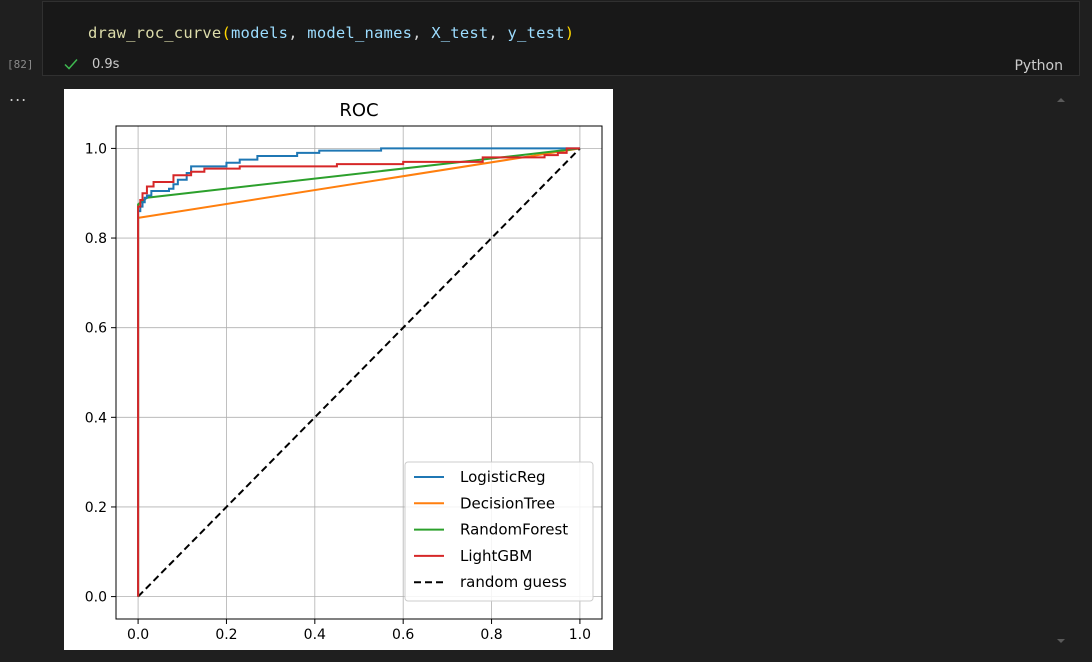 This screenshot has height=662, width=1092. Describe the element at coordinates (1038, 66) in the screenshot. I see `language-picker: Python` at that location.